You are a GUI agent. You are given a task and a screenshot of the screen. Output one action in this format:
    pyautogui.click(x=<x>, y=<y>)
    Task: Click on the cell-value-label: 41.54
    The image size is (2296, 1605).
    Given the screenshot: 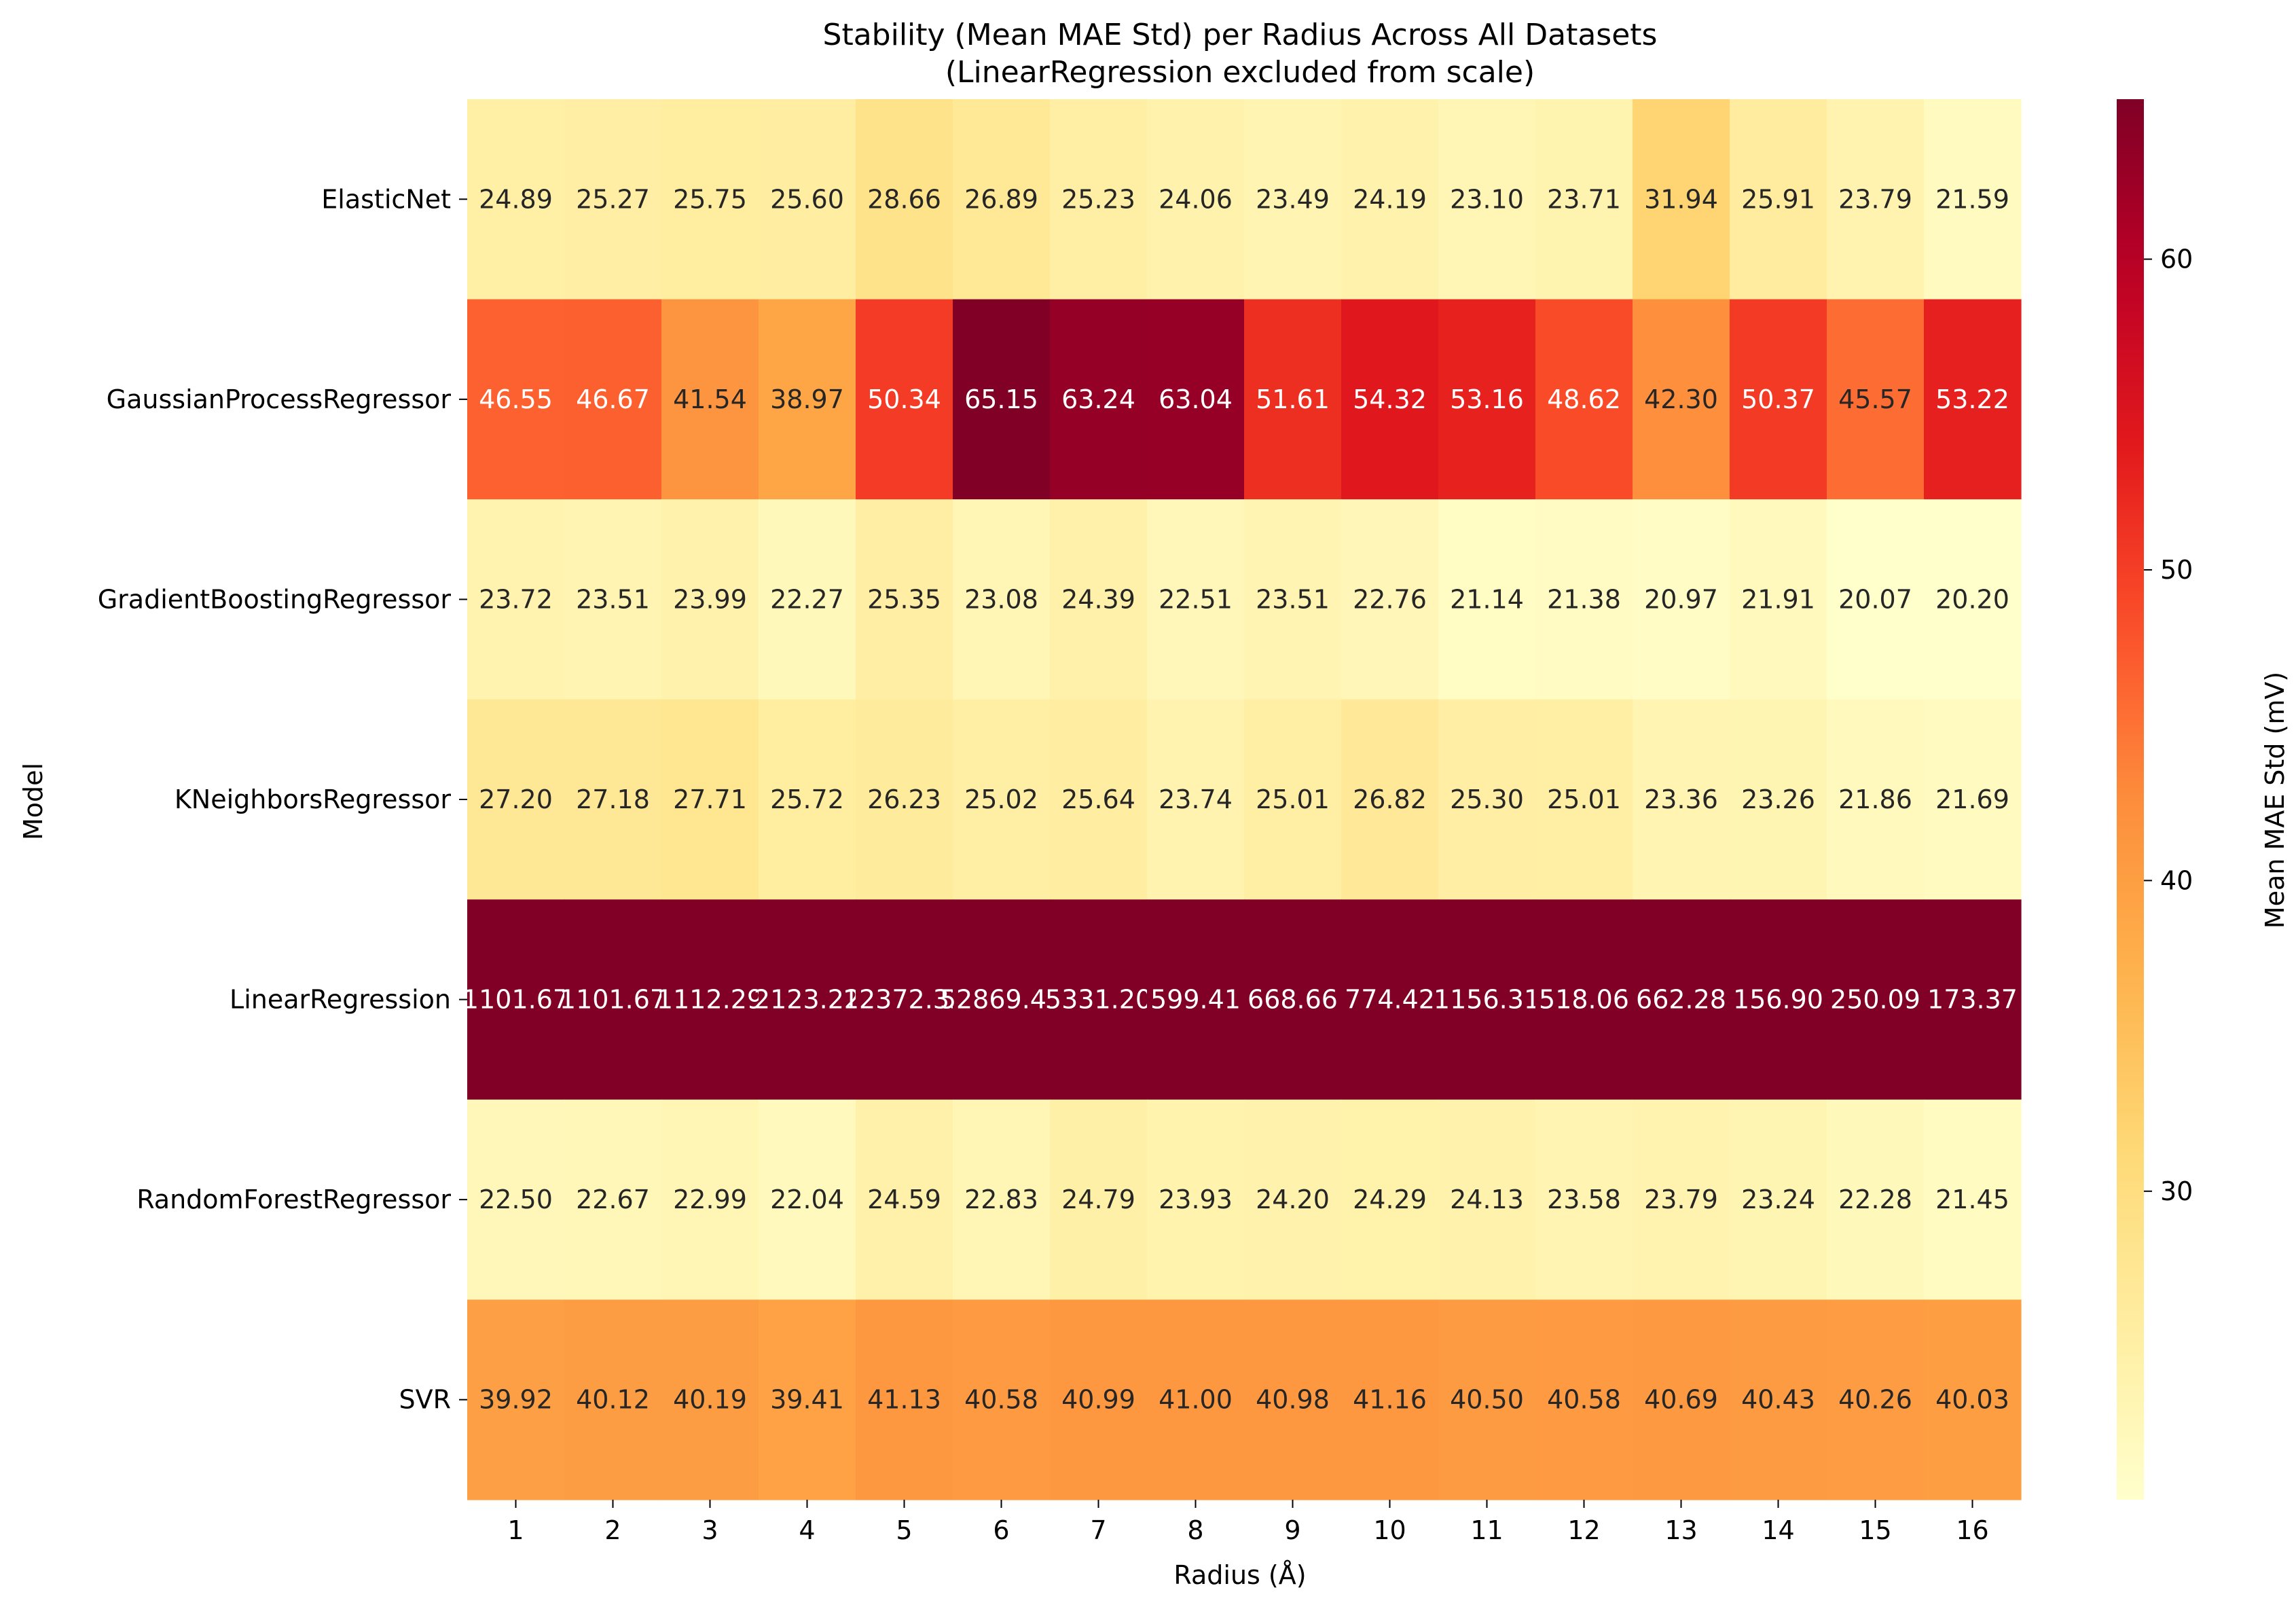 What is the action you would take?
    pyautogui.click(x=710, y=399)
    